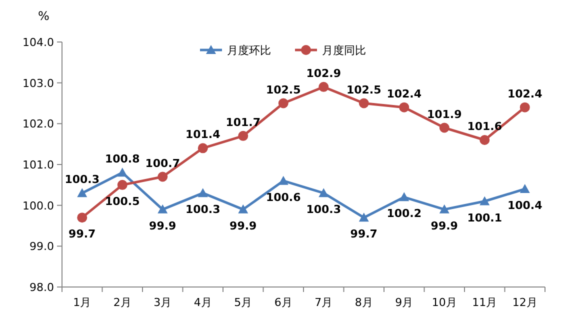  Describe the element at coordinates (82, 302) in the screenshot. I see `x-tick-label: 1月` at that location.